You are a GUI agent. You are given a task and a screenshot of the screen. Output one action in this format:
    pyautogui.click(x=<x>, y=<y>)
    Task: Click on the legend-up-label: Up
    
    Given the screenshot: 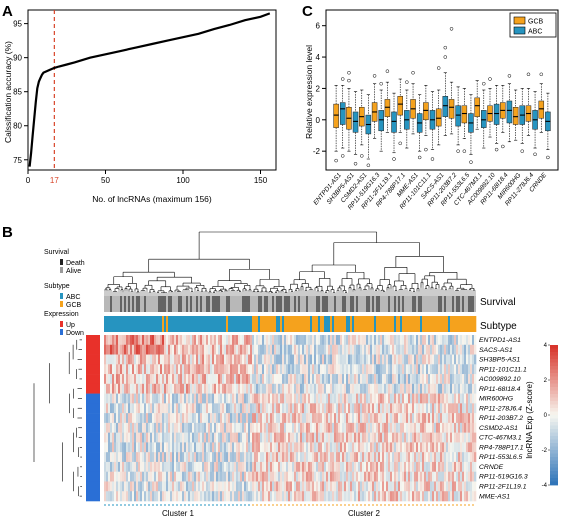 What is the action you would take?
    pyautogui.click(x=70, y=325)
    